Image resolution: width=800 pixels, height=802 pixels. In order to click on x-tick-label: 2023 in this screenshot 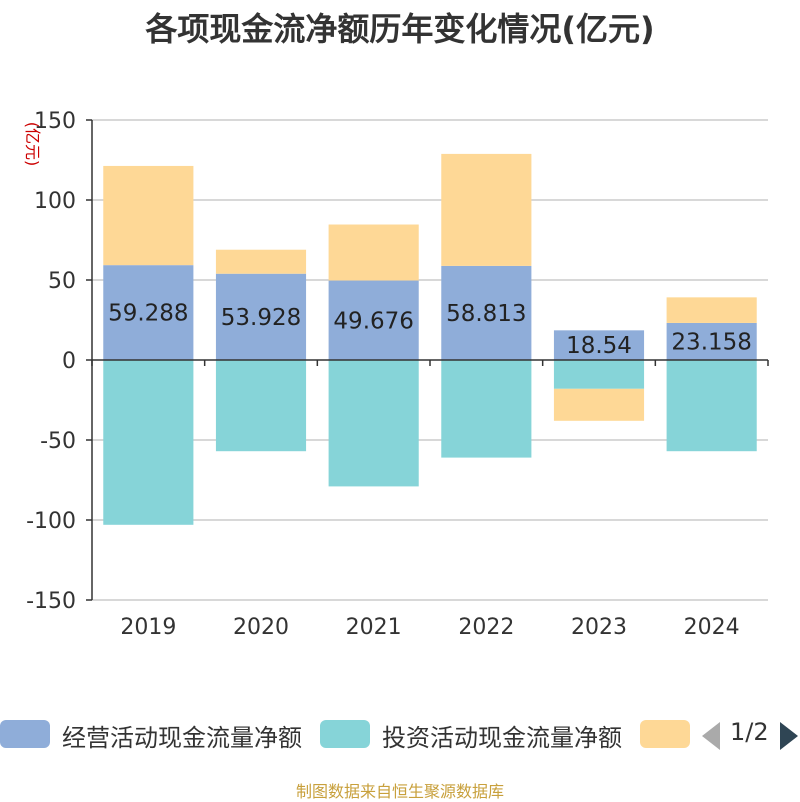, I will do `click(599, 627)`.